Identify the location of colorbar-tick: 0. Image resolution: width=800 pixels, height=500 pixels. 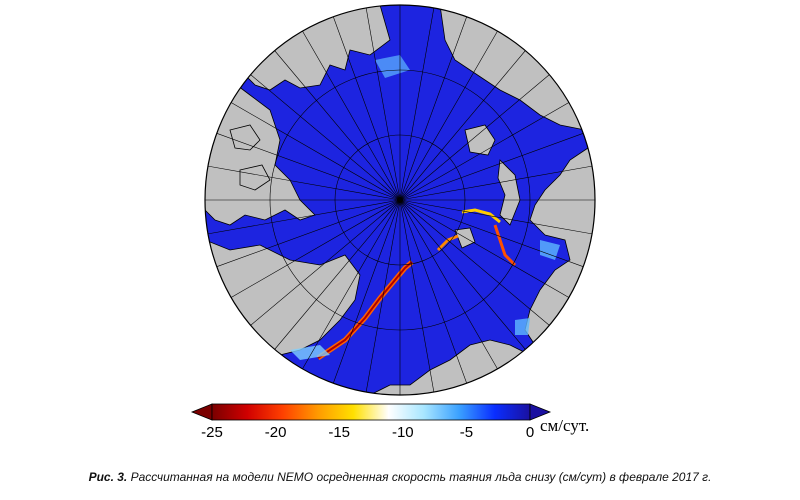
(530, 432).